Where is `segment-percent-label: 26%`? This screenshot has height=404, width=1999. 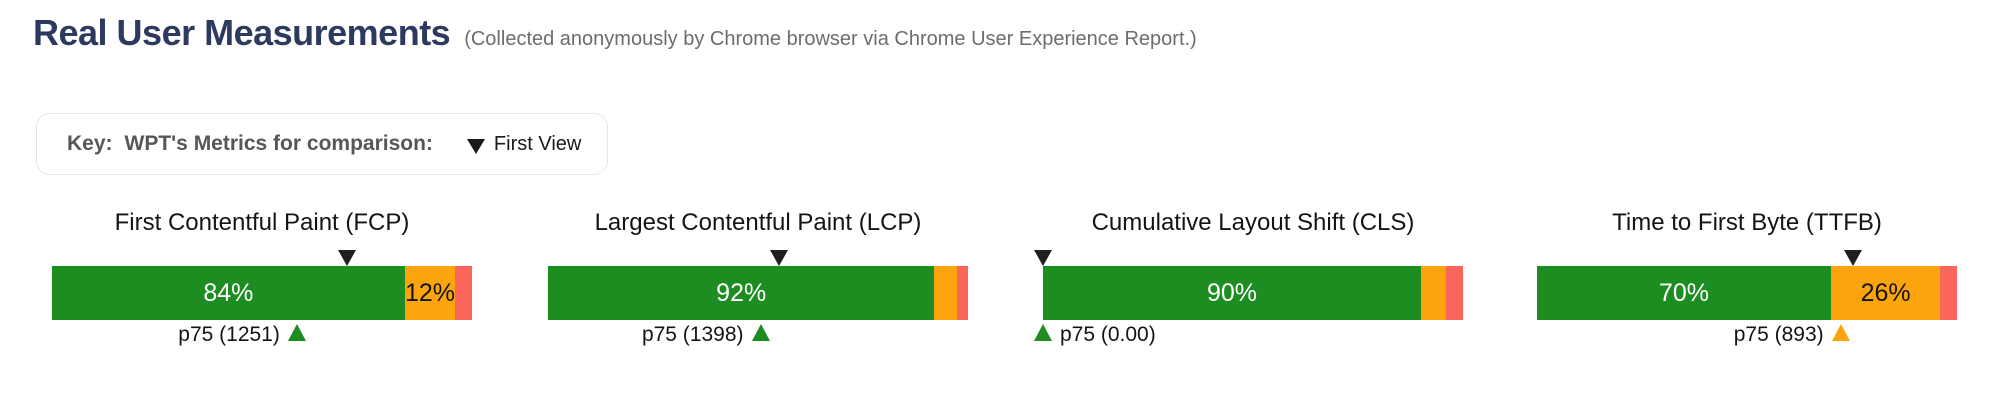 segment-percent-label: 26% is located at coordinates (1885, 292).